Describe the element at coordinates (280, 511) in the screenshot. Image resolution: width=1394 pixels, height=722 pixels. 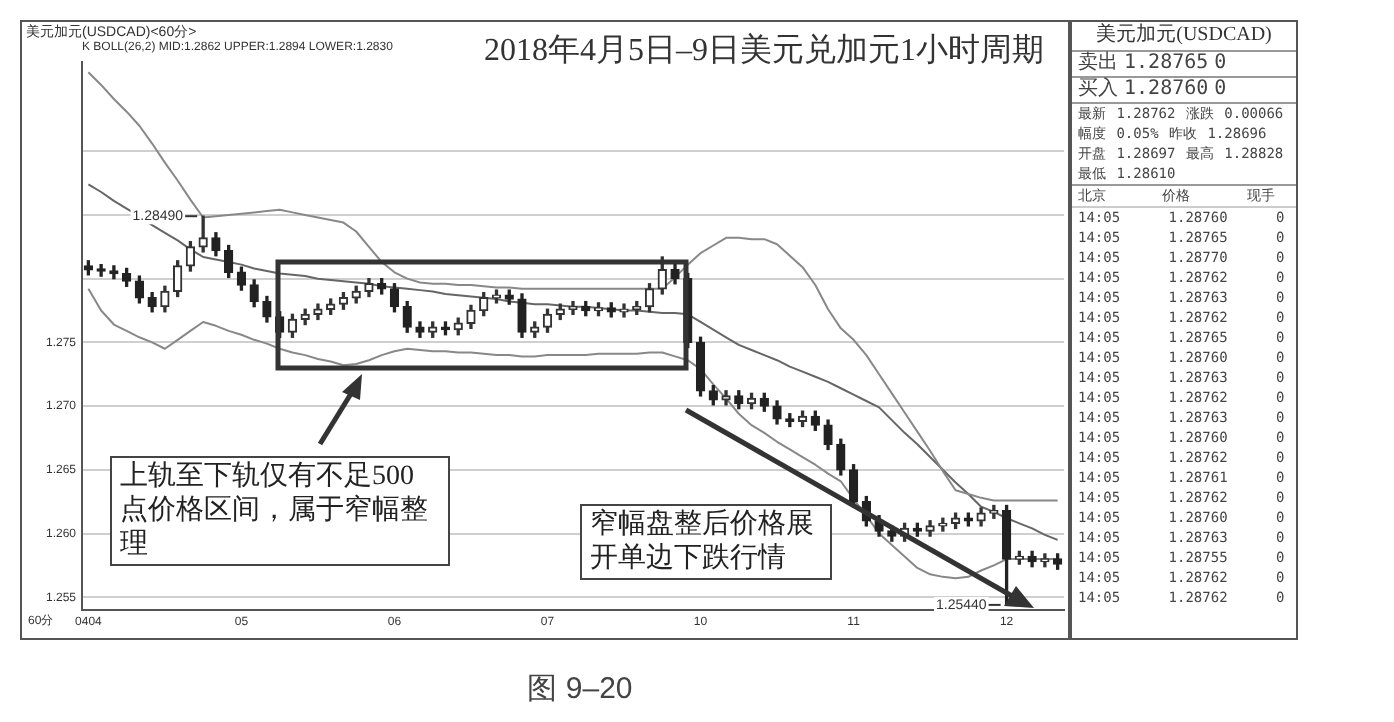
I see `annotation: 上轨至下轨仅有不足500点价格区间，属于窄幅整理` at that location.